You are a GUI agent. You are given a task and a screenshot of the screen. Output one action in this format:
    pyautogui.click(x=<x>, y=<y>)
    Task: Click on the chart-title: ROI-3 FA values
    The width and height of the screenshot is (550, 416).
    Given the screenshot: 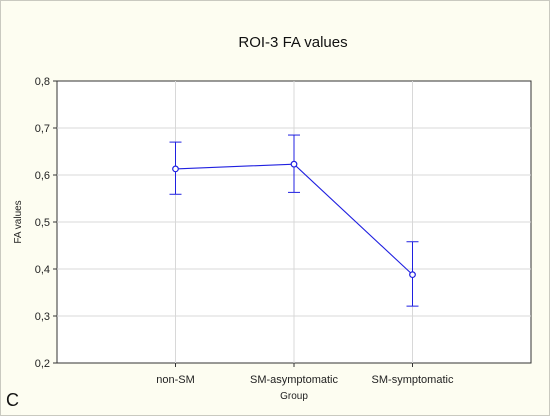 What is the action you would take?
    pyautogui.click(x=292, y=42)
    